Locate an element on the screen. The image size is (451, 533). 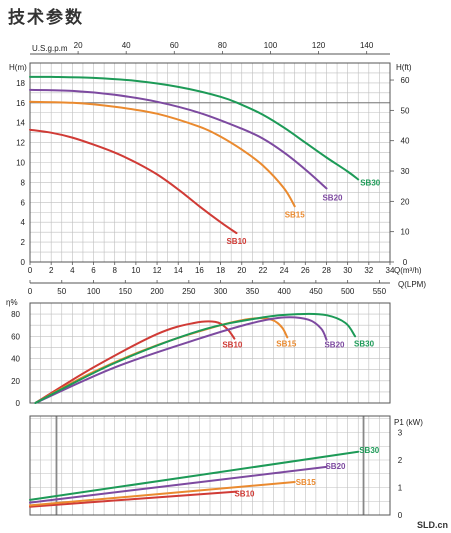
q-unit: Q(m³/h) is located at coordinates (408, 270).